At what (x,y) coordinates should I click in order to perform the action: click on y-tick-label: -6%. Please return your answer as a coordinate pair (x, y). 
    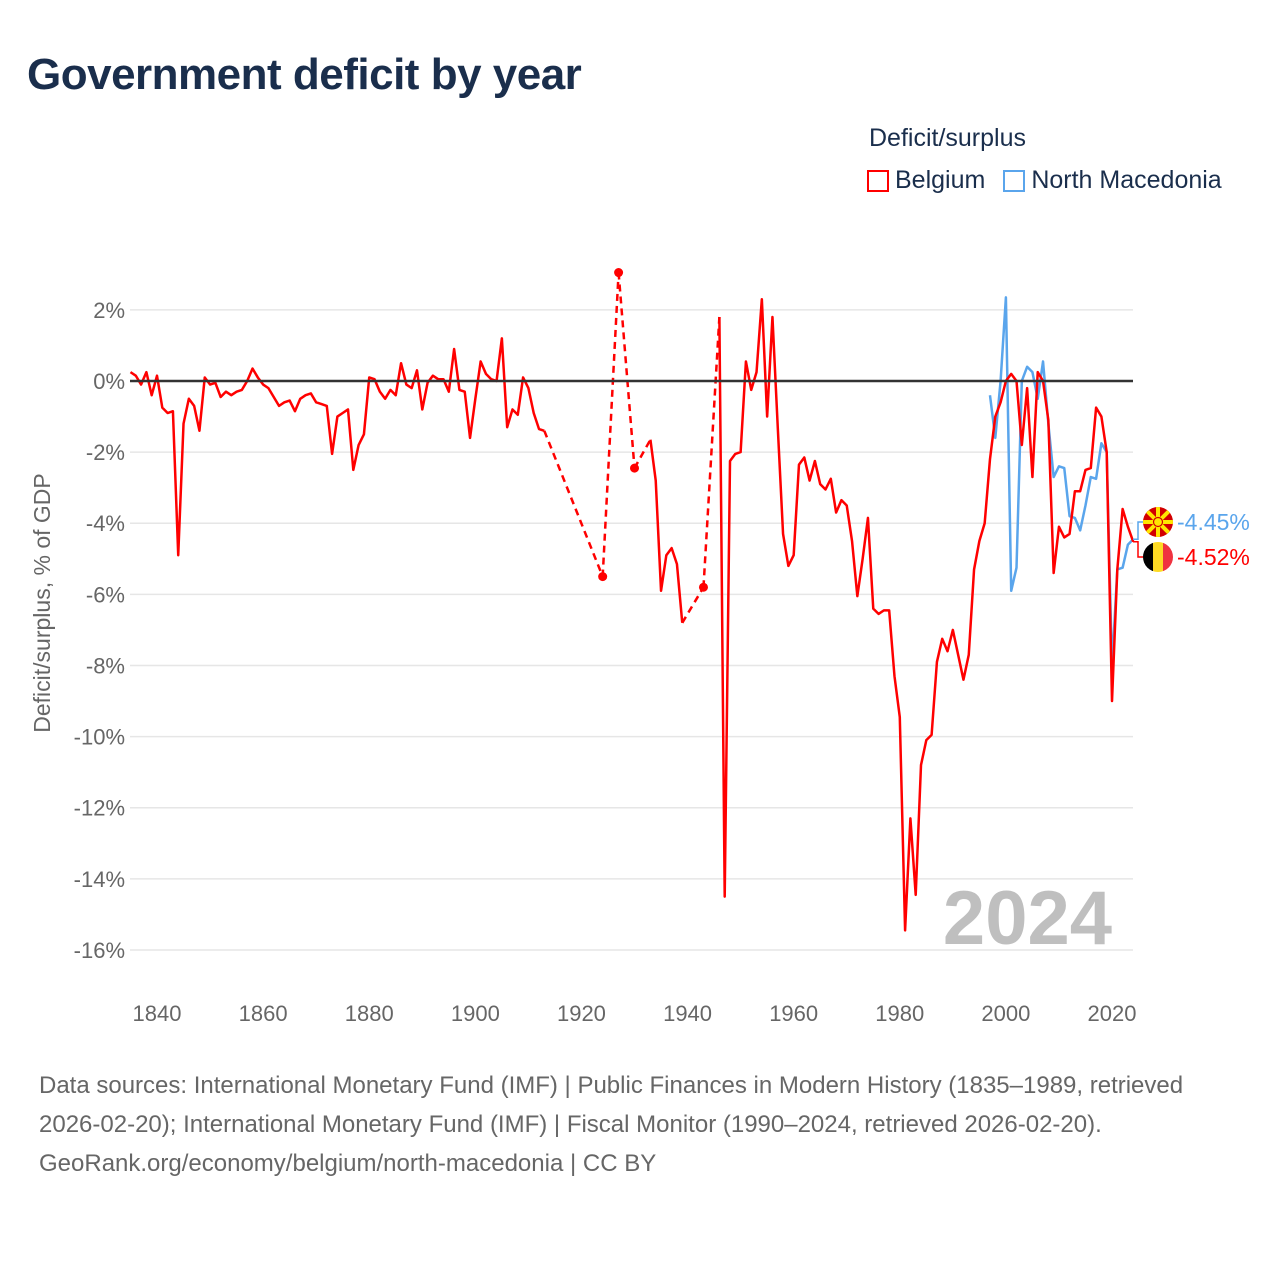
    Looking at the image, I should click on (105, 594).